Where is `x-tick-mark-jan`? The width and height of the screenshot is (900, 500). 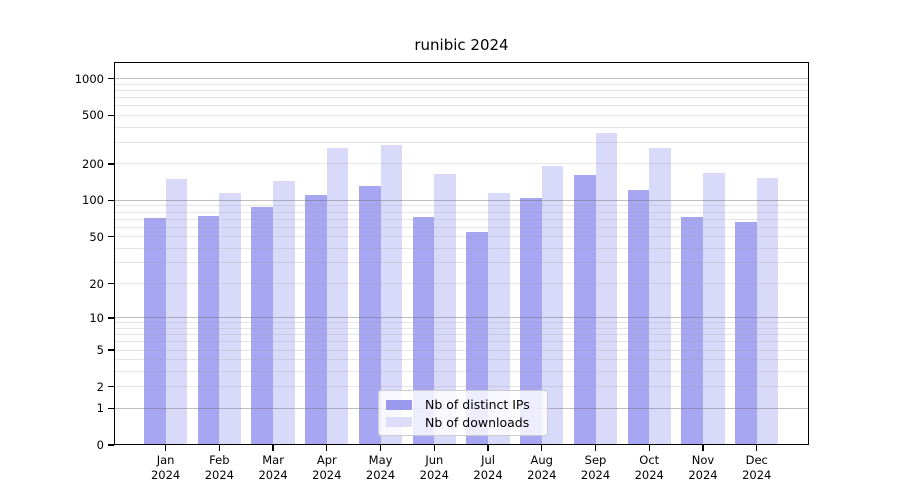 x-tick-mark-jan is located at coordinates (165, 448).